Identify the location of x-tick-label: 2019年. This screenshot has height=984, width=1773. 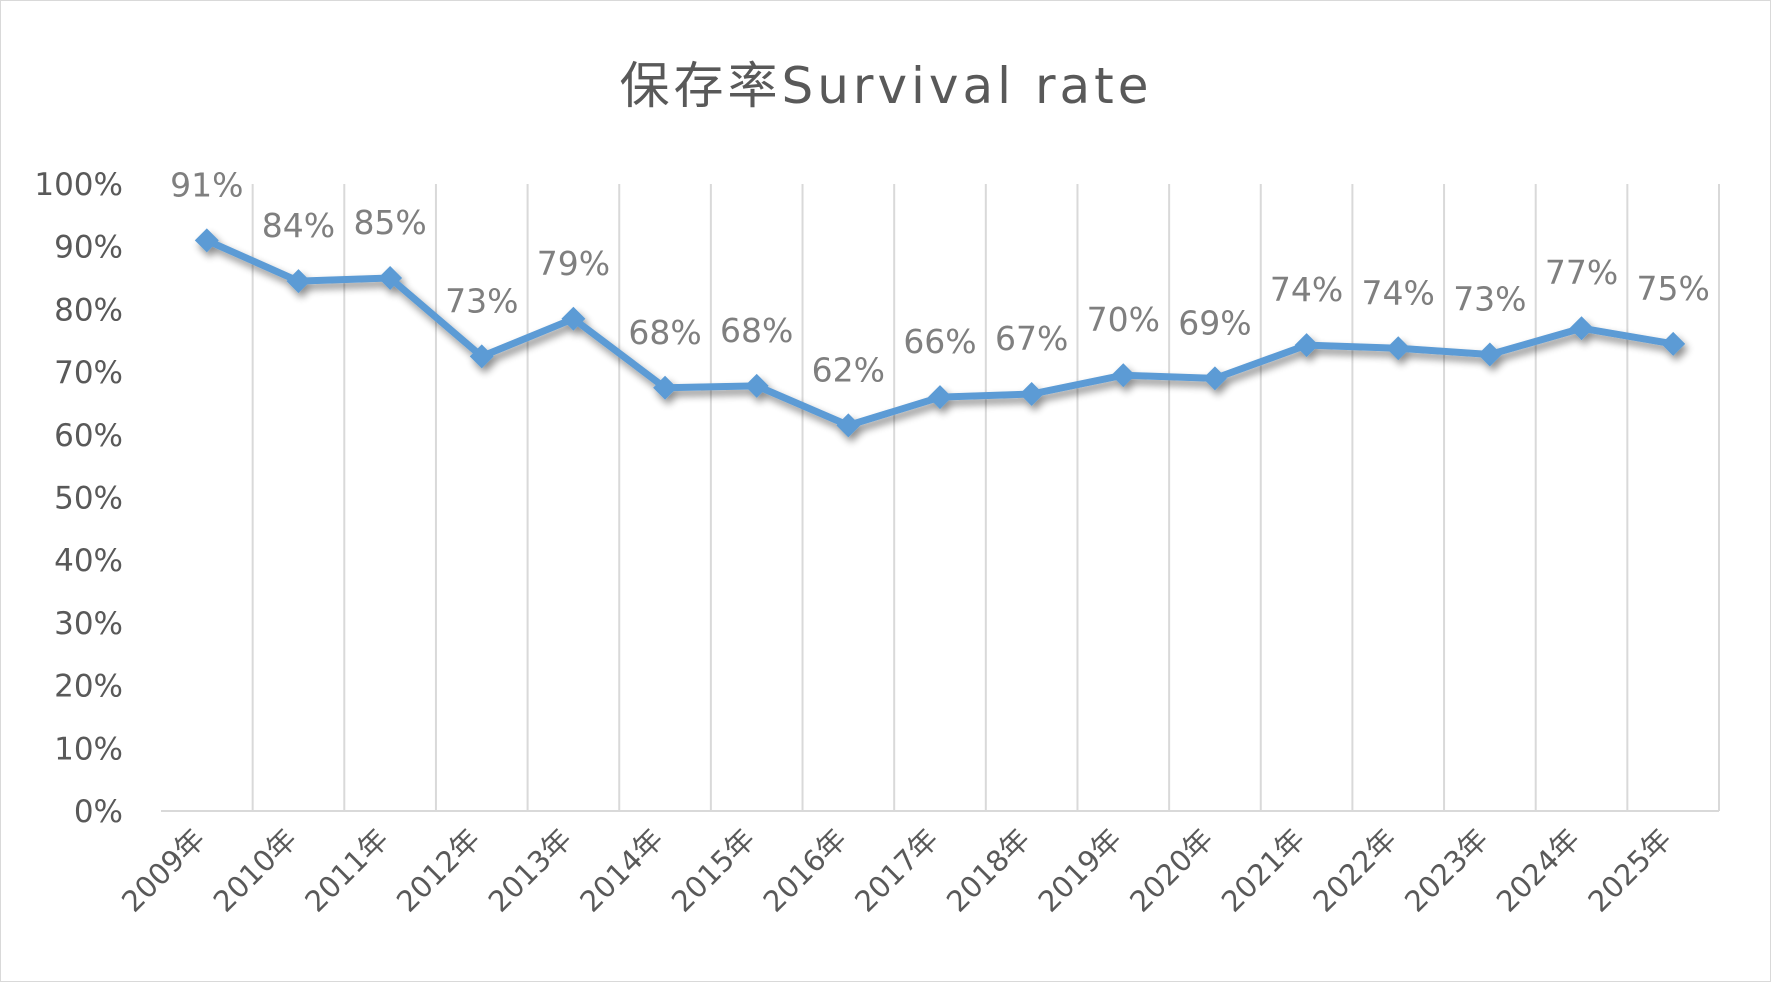
(1080, 870).